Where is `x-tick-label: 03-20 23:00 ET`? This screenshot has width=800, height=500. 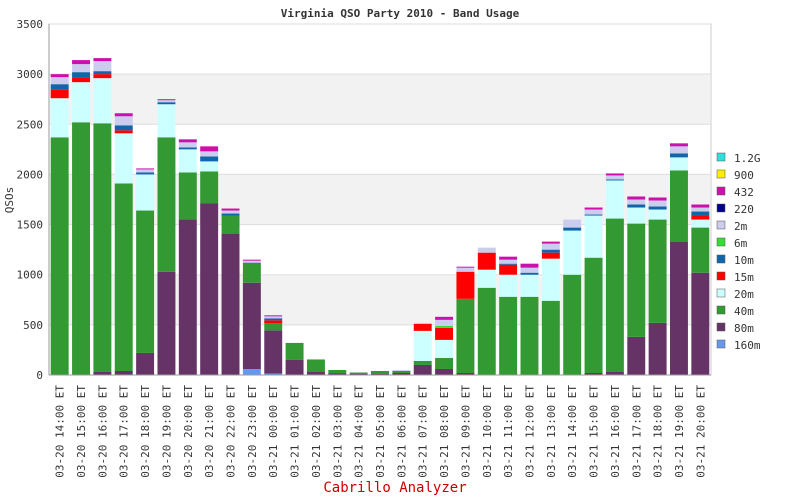
x-tick-label: 03-20 23:00 ET is located at coordinates (252, 431).